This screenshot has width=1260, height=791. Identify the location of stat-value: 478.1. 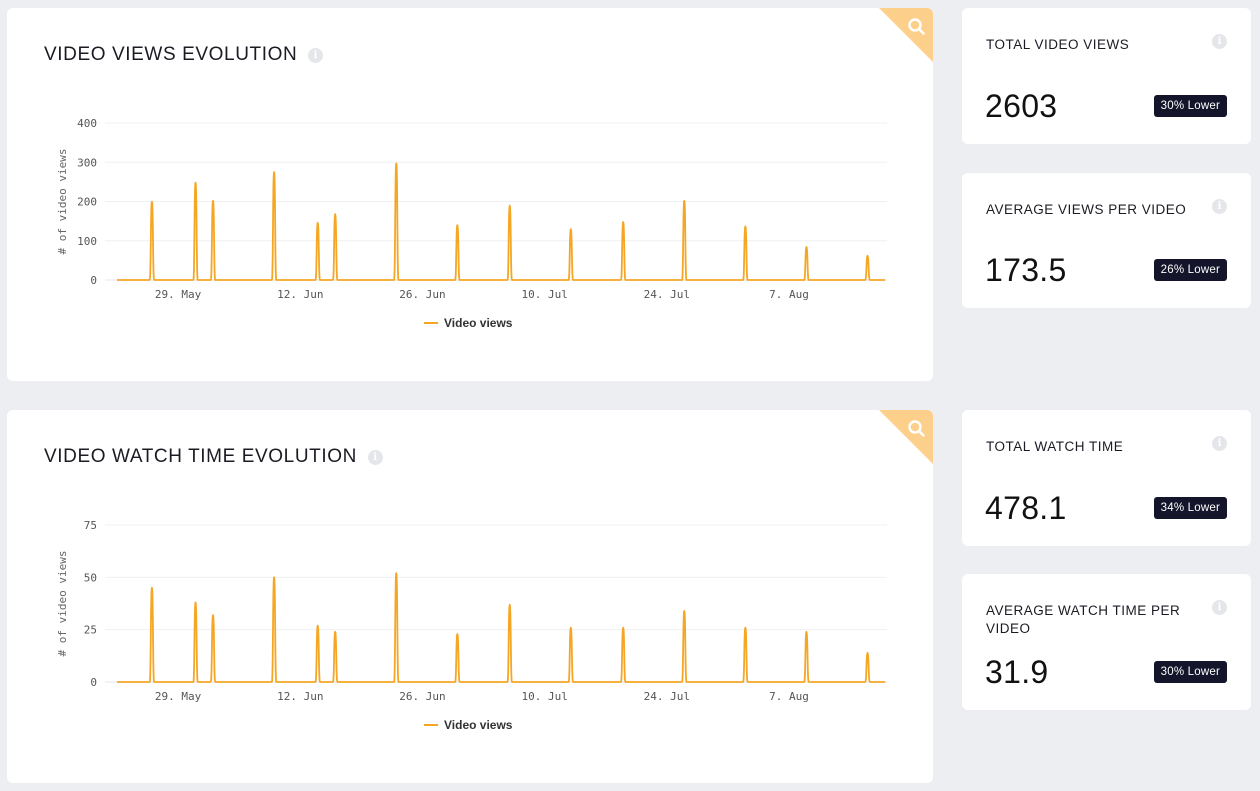
(1026, 508).